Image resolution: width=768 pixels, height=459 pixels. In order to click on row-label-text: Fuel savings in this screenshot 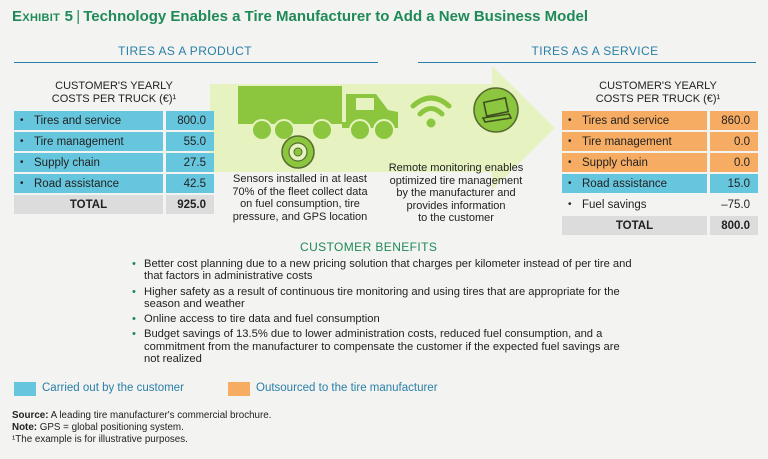, I will do `click(614, 204)`.